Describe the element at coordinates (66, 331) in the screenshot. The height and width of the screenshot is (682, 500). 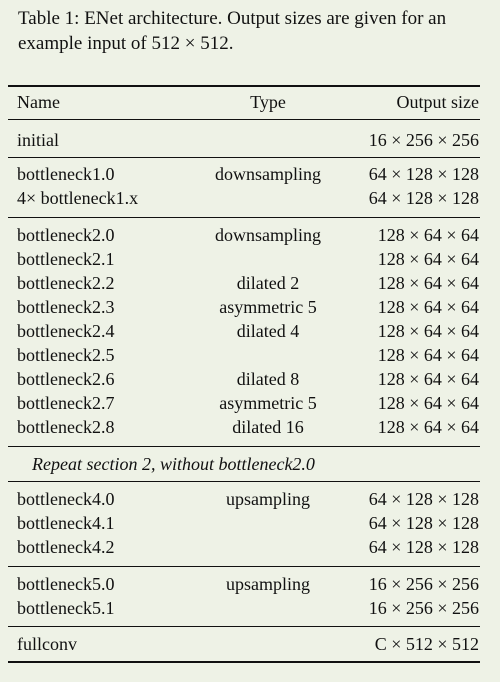
I see `row-name: bottleneck2.4` at that location.